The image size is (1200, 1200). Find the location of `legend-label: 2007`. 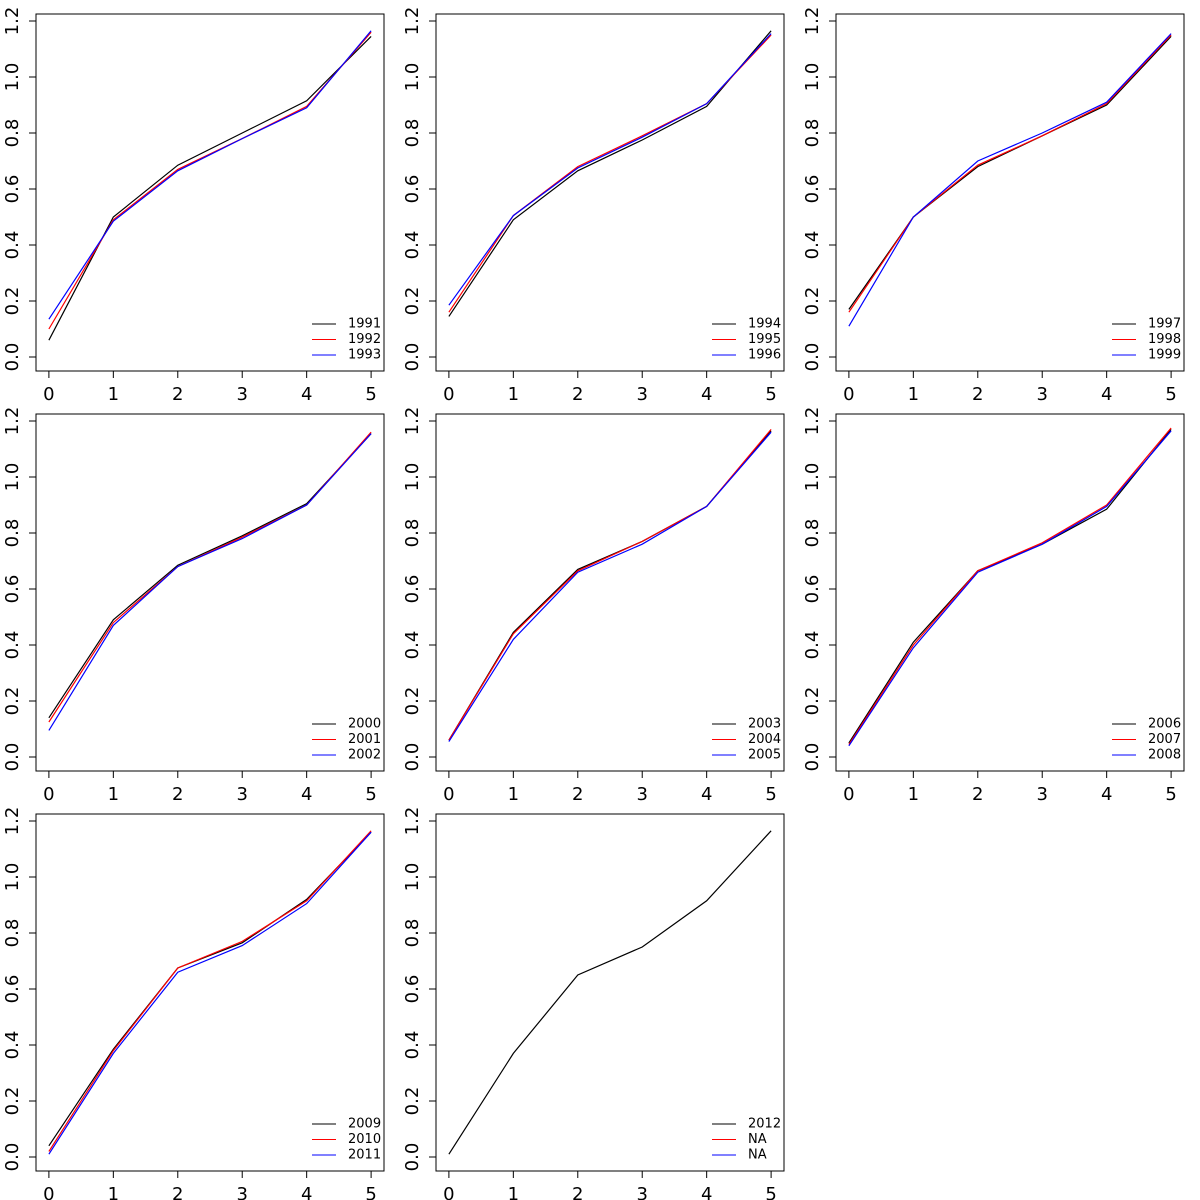

legend-label: 2007 is located at coordinates (1164, 739).